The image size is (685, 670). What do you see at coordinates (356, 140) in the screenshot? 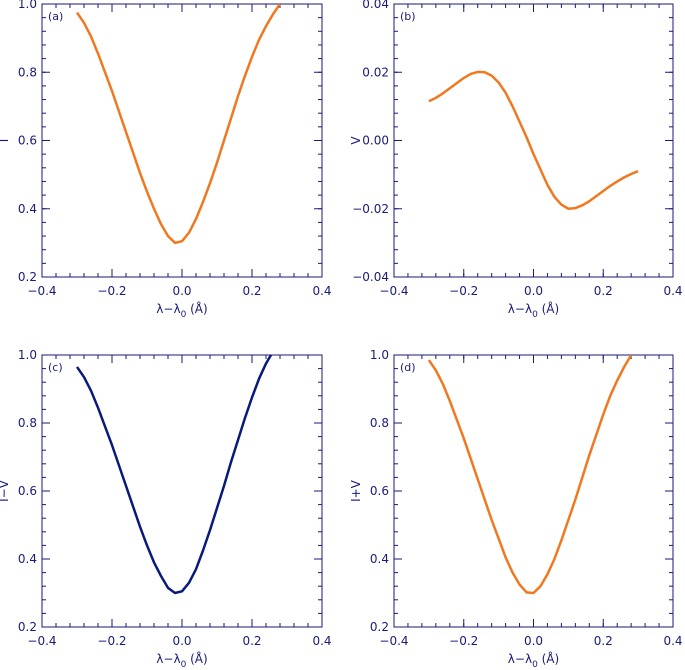
I see `y-axis-label: V` at bounding box center [356, 140].